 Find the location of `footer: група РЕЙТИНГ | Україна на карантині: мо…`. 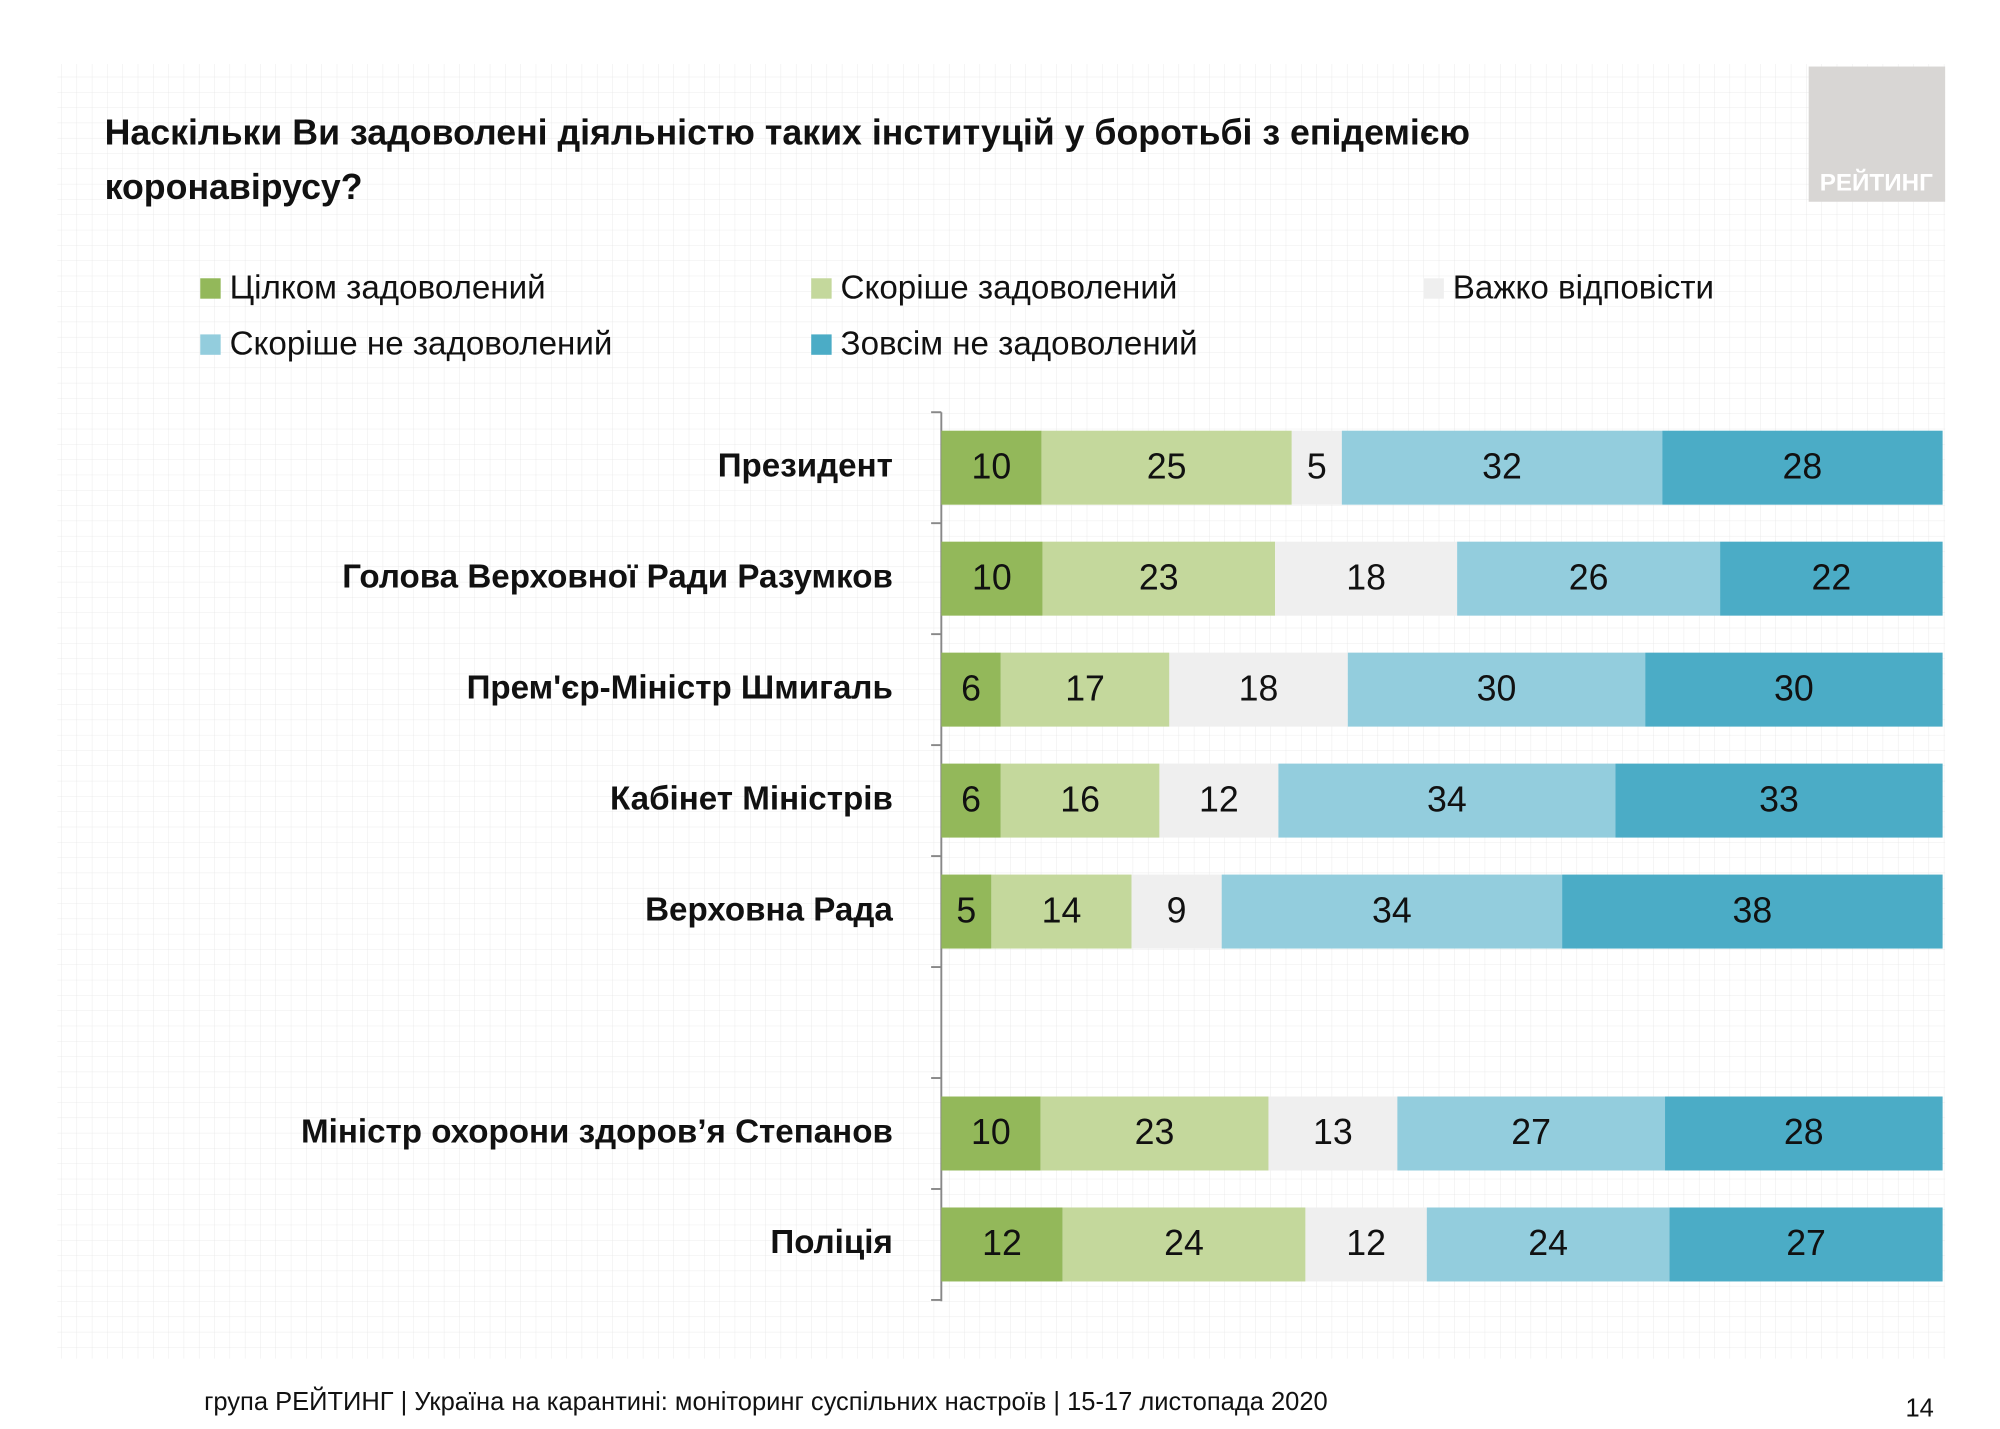

footer: група РЕЙТИНГ | Україна на карантині: мо… is located at coordinates (766, 1401).